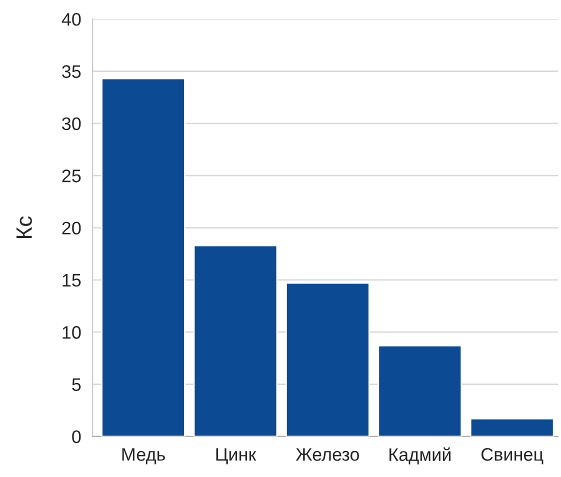  What do you see at coordinates (512, 456) in the screenshot?
I see `x-tick-label: Свинец` at bounding box center [512, 456].